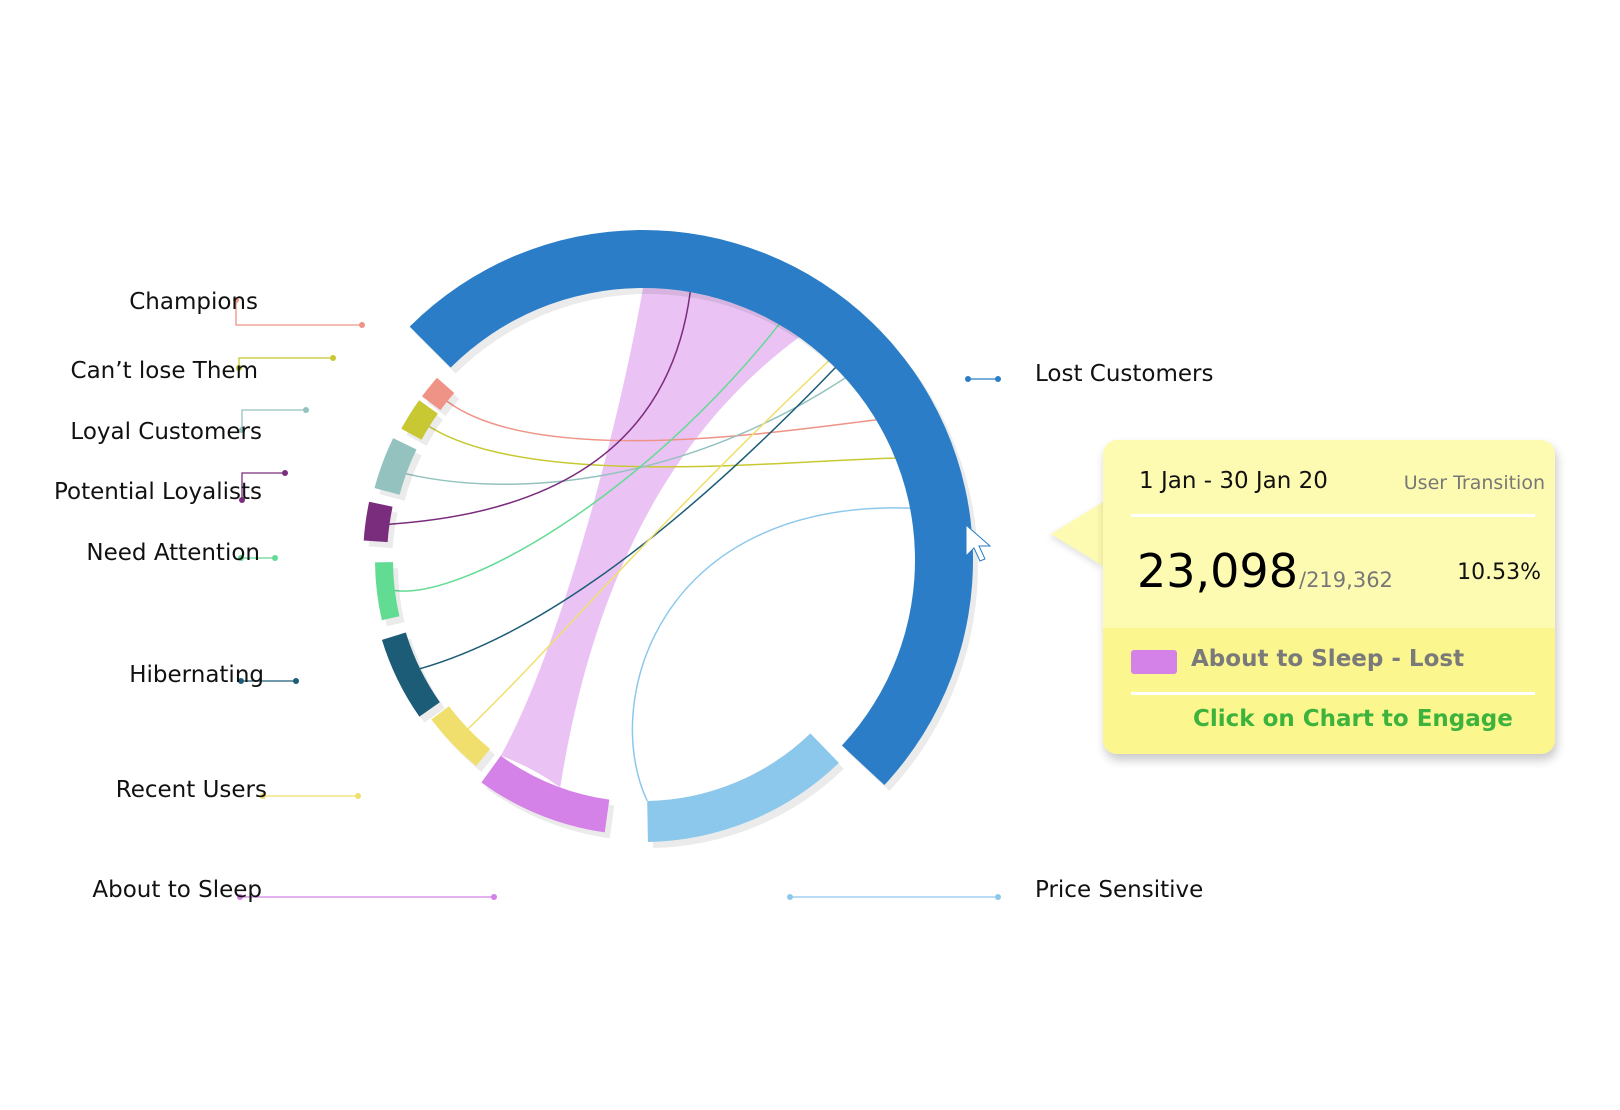 Image resolution: width=1620 pixels, height=1110 pixels. What do you see at coordinates (461, 736) in the screenshot?
I see `arc-segment-recent-users` at bounding box center [461, 736].